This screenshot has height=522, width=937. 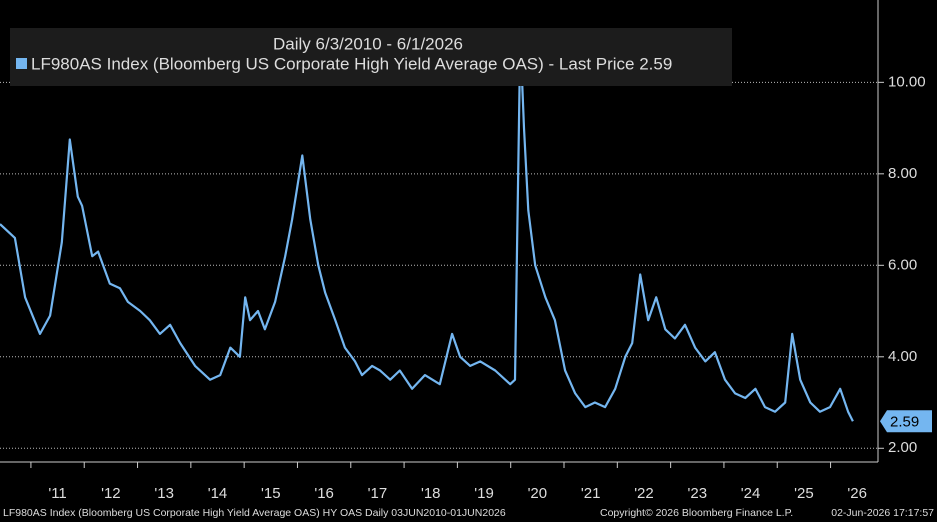 I want to click on legend-swatch, so click(x=21, y=63).